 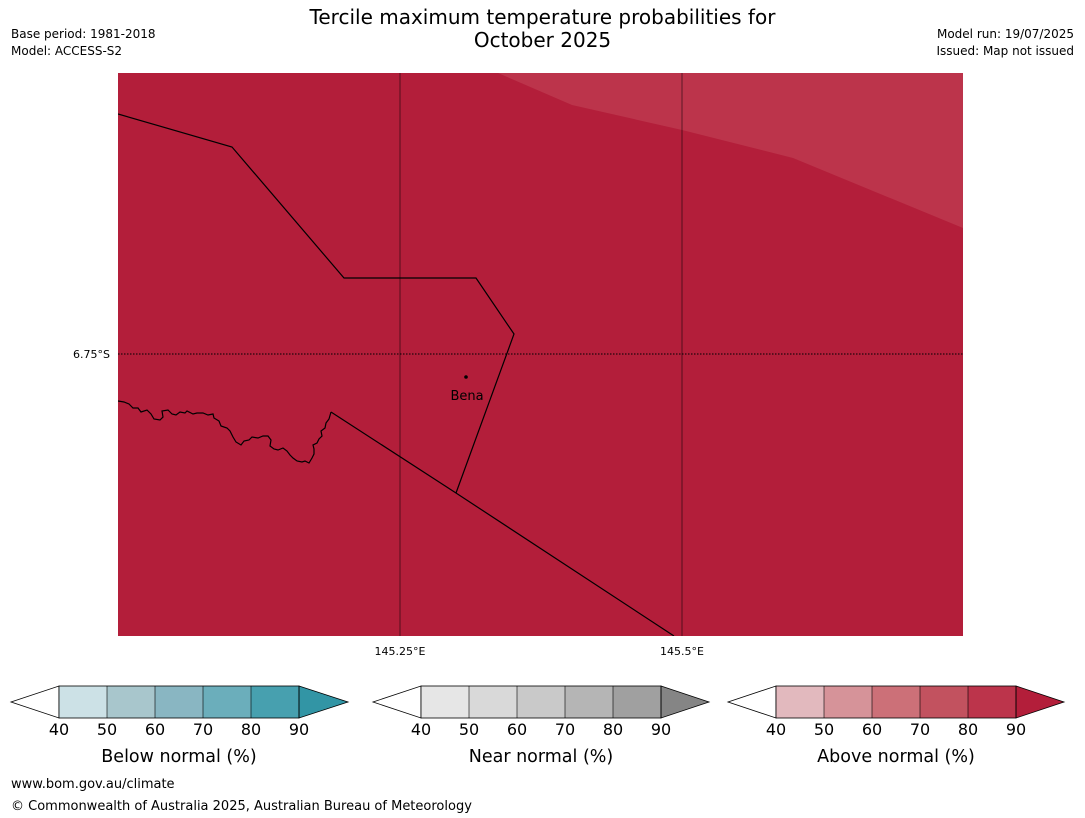 I want to click on lat-label: 6.75°S, so click(x=91, y=354).